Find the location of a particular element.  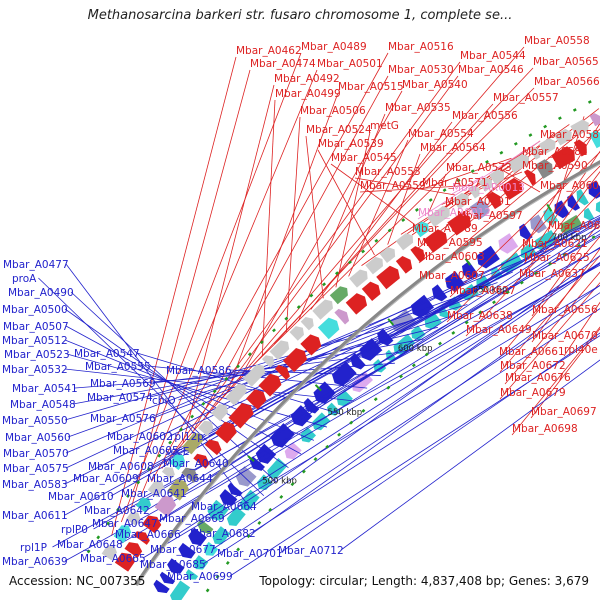

tick-label: 600 kbp is located at coordinates (415, 349).